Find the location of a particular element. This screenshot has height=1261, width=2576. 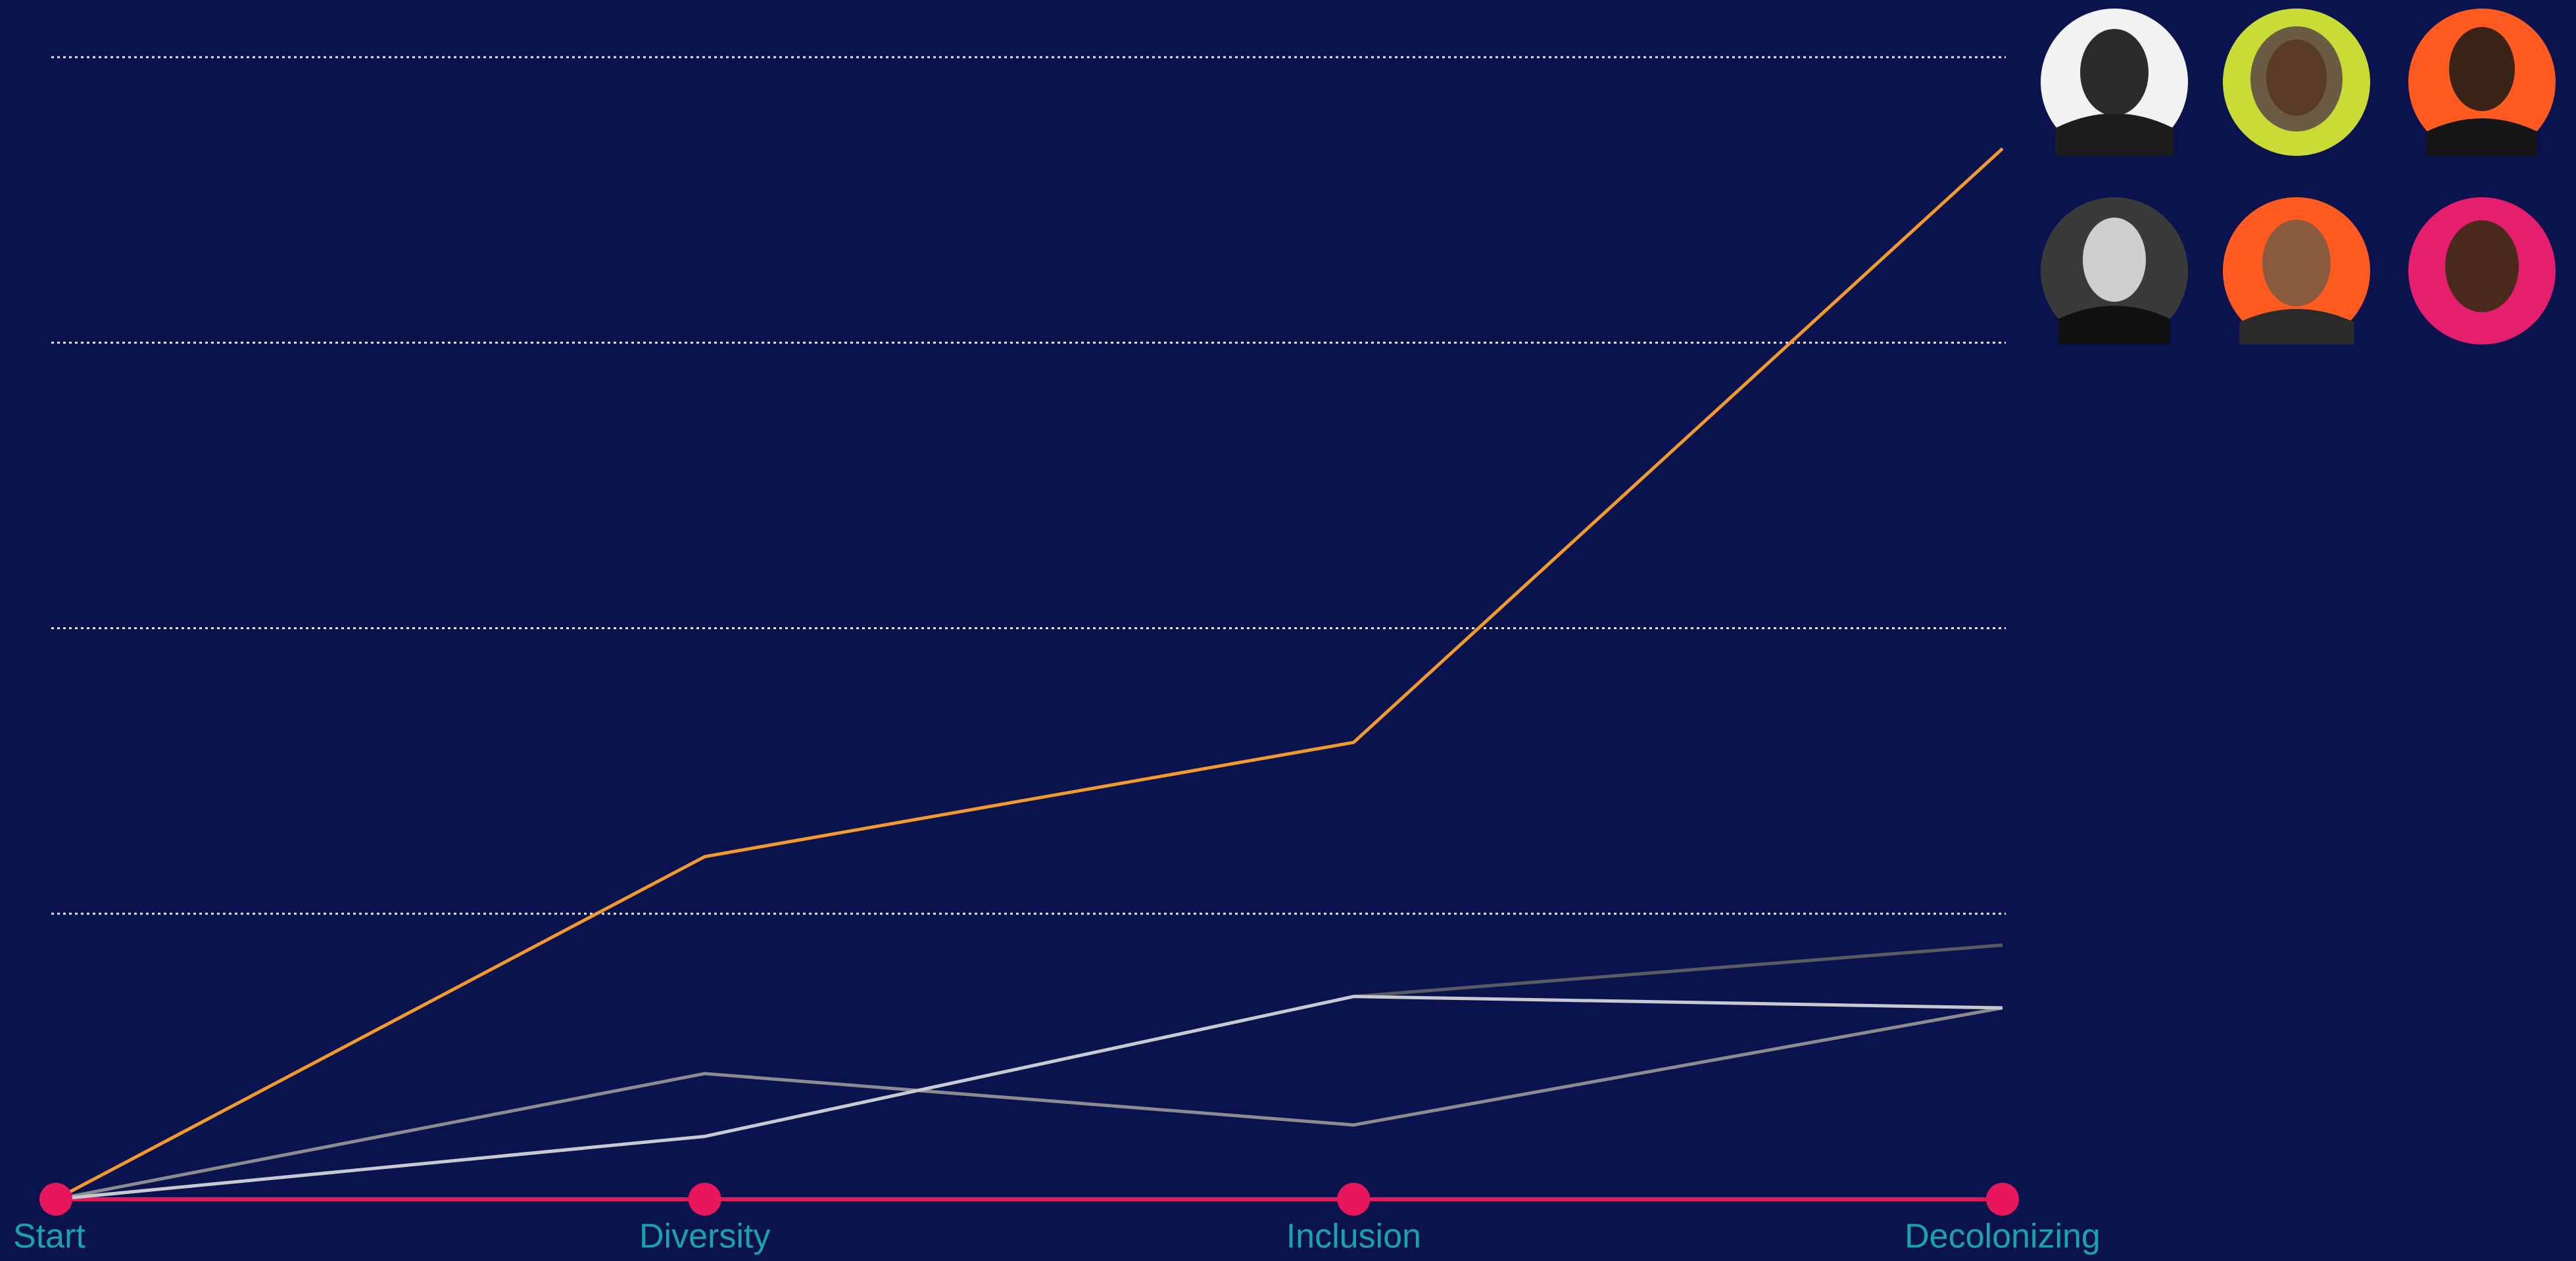

x-tick-label: Decolonizing is located at coordinates (2003, 1237).